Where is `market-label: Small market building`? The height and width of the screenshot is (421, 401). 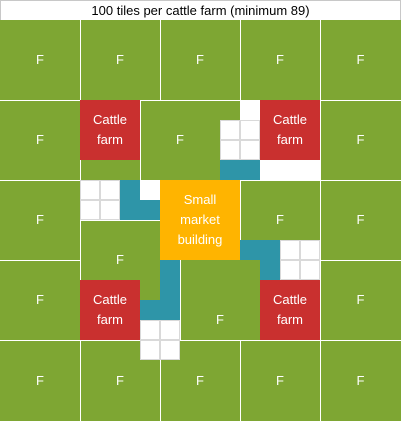
market-label: Small market building is located at coordinates (200, 219).